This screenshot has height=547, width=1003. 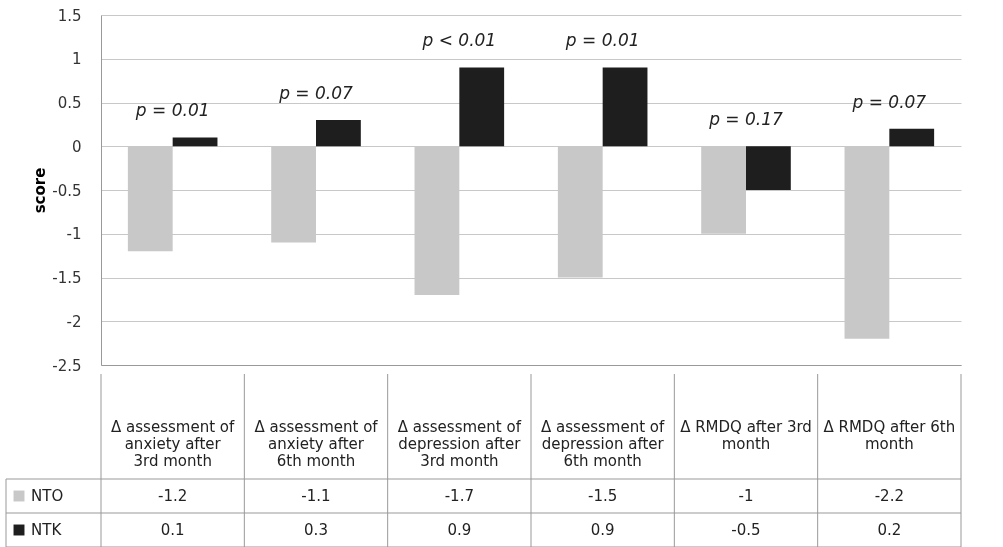 What do you see at coordinates (69, 103) in the screenshot?
I see `y-tick-label: 0.5` at bounding box center [69, 103].